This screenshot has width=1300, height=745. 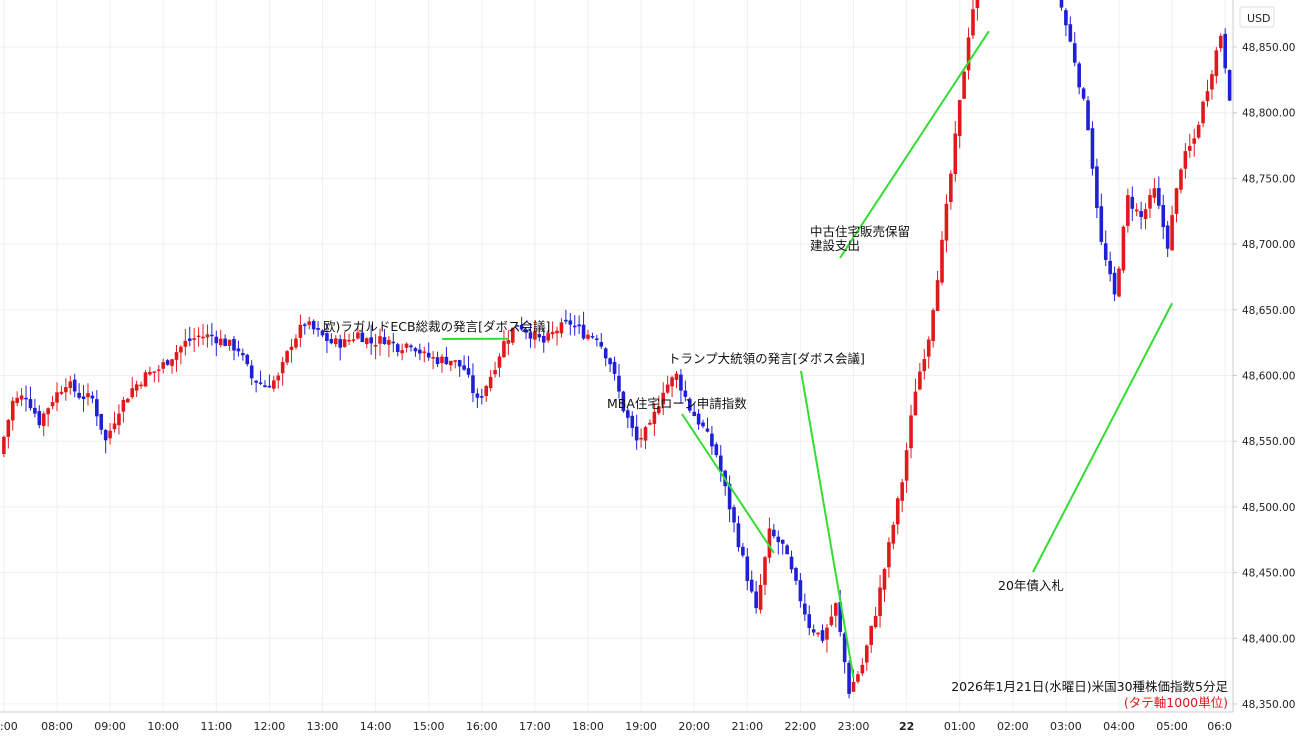 What do you see at coordinates (1268, 639) in the screenshot?
I see `y-tick-label: 48,400.00` at bounding box center [1268, 639].